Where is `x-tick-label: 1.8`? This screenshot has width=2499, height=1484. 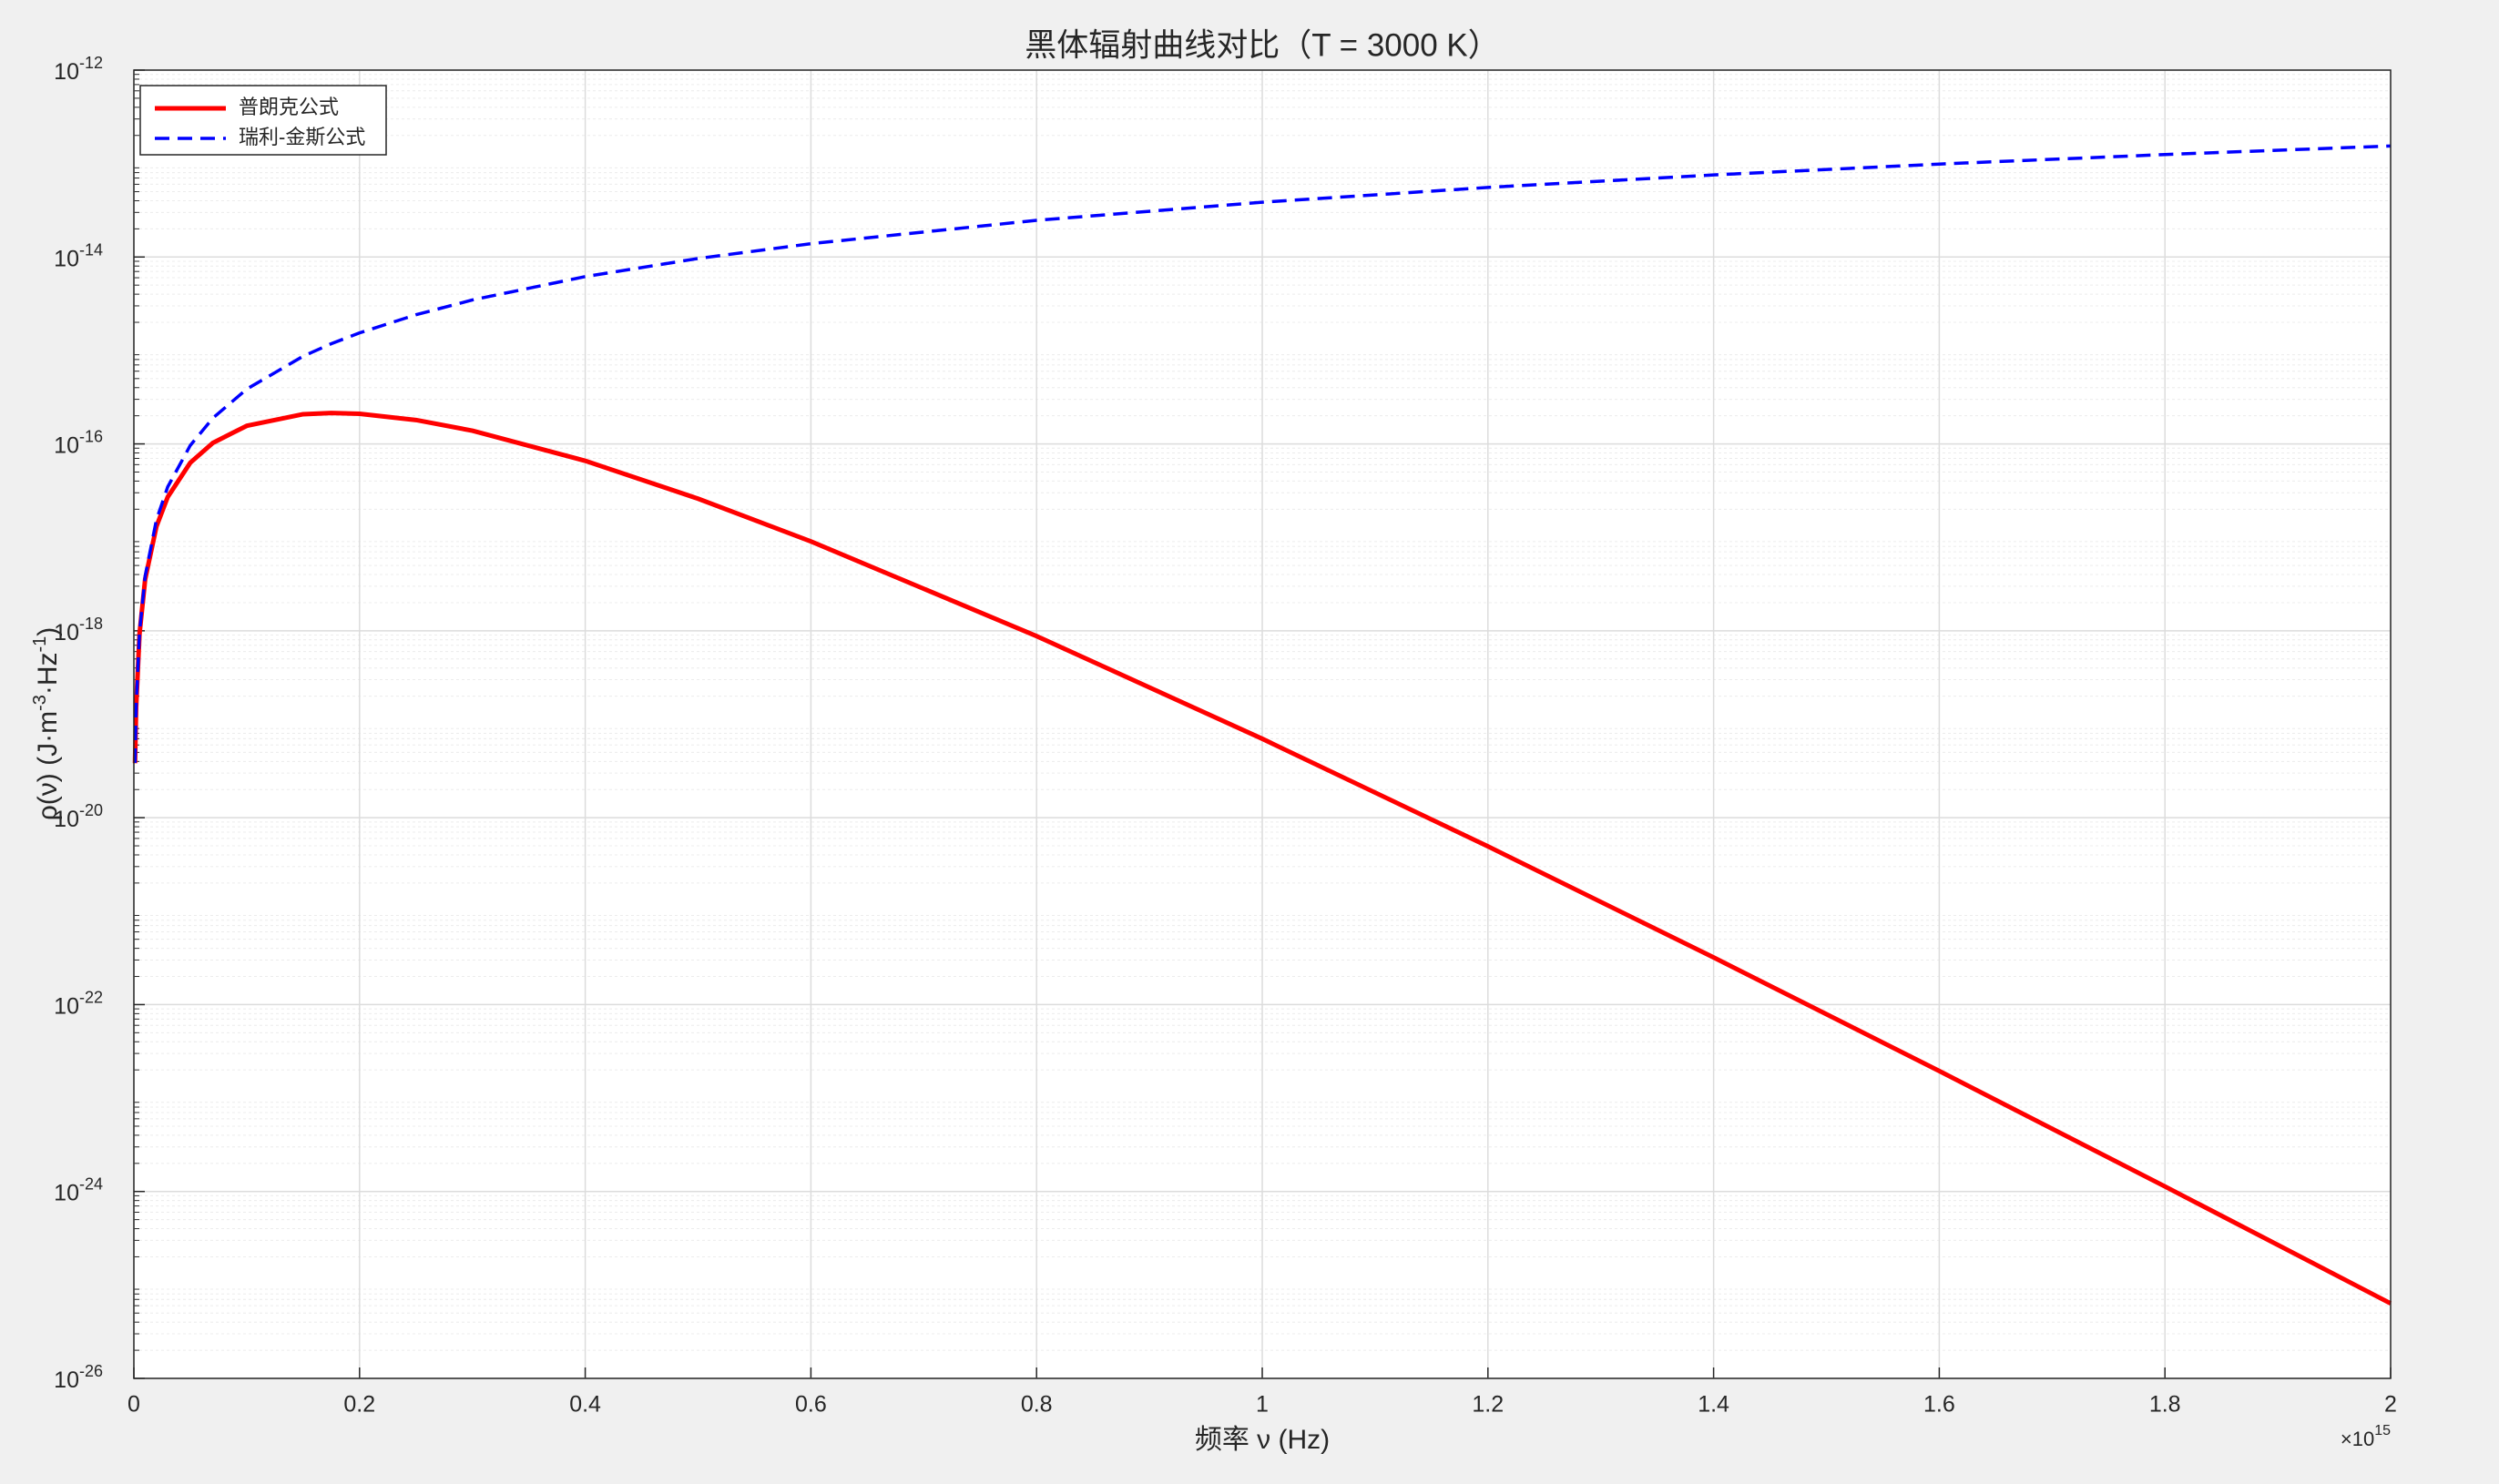
x-tick-label: 1.8 is located at coordinates (2165, 1405).